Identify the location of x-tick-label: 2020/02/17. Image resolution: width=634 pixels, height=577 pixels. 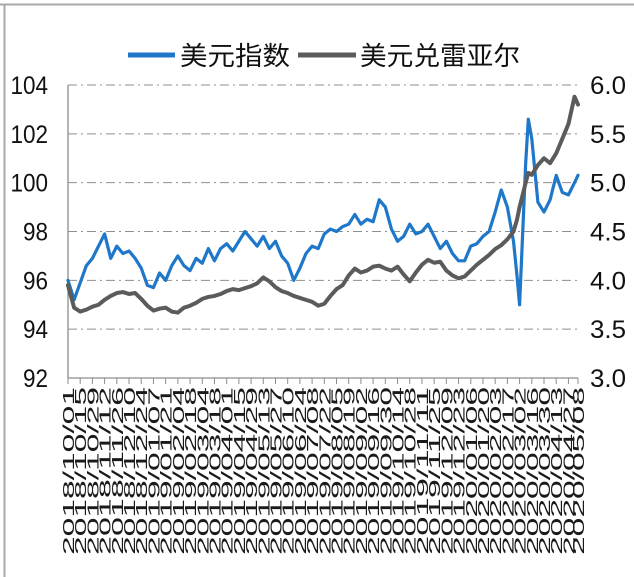
(508, 471).